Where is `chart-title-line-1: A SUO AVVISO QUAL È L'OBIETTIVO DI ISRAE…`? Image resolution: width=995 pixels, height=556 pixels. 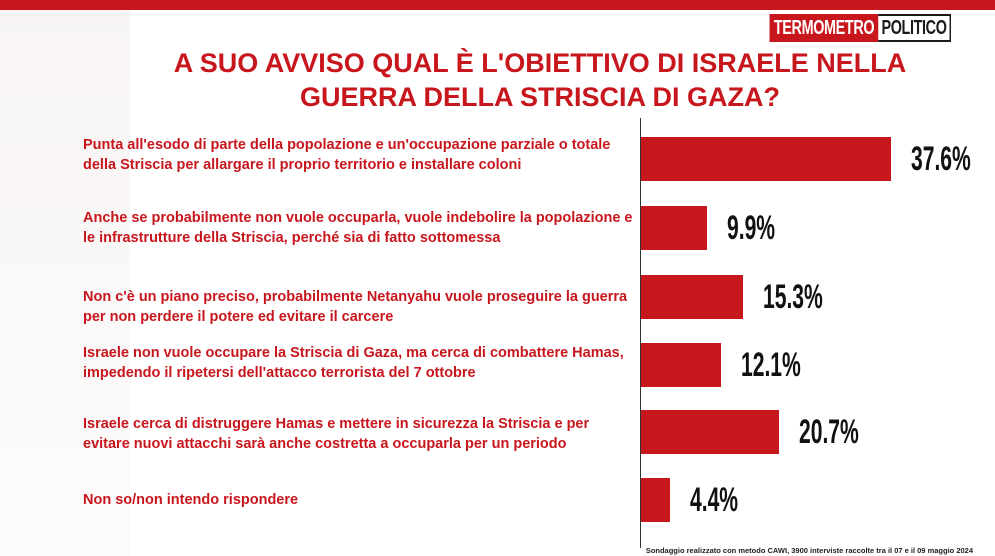 chart-title-line-1: A SUO AVVISO QUAL È L'OBIETTIVO DI ISRAE… is located at coordinates (540, 63).